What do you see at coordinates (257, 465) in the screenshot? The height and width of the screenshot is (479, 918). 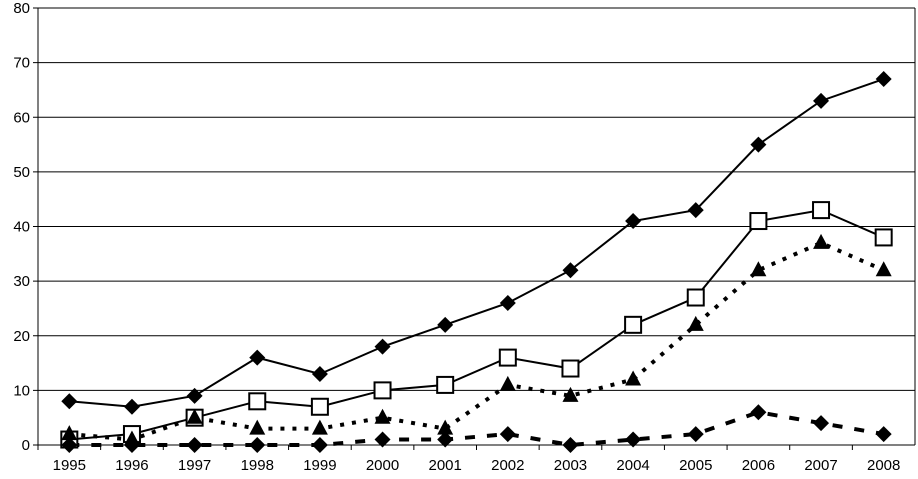 I see `x-tick-label: 1998` at bounding box center [257, 465].